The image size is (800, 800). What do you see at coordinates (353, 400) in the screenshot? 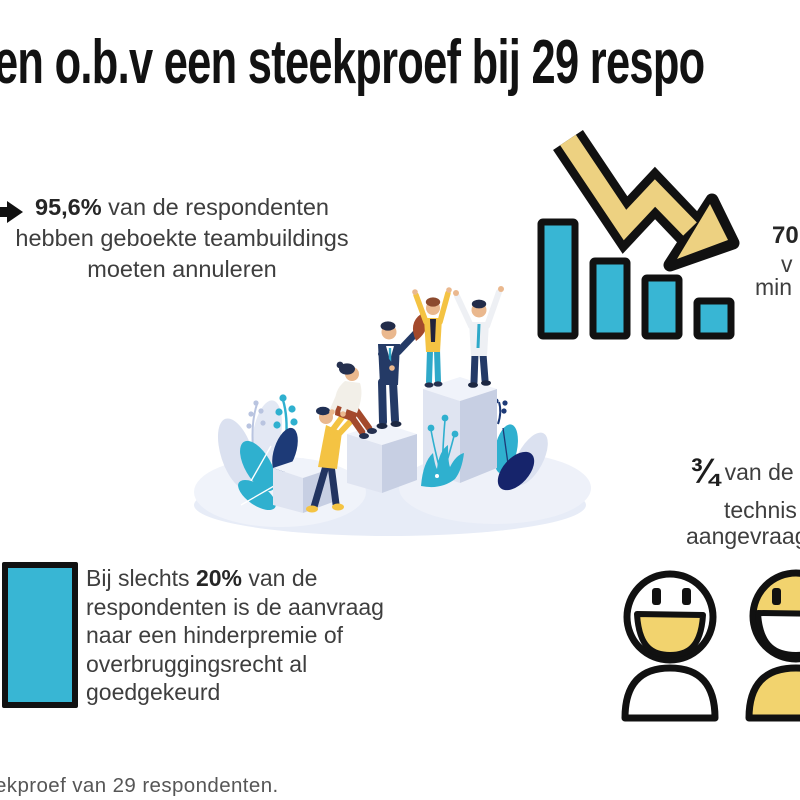
I see `person-helping` at bounding box center [353, 400].